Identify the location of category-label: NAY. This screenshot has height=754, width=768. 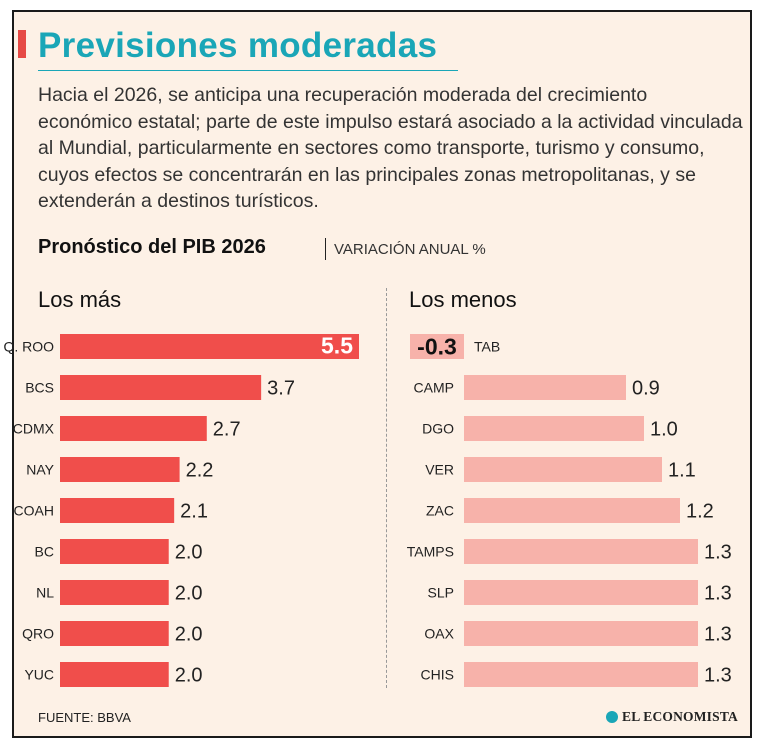
(40, 470).